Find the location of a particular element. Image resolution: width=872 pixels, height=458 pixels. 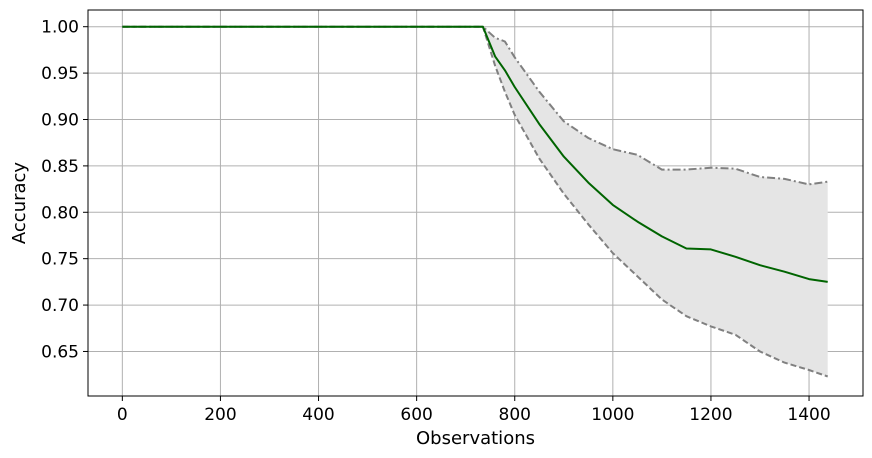

y-axis-ticks: 0.65 0.70 0.75 0.80 0.85 0.90 0.95 1.00 is located at coordinates (64, 190).